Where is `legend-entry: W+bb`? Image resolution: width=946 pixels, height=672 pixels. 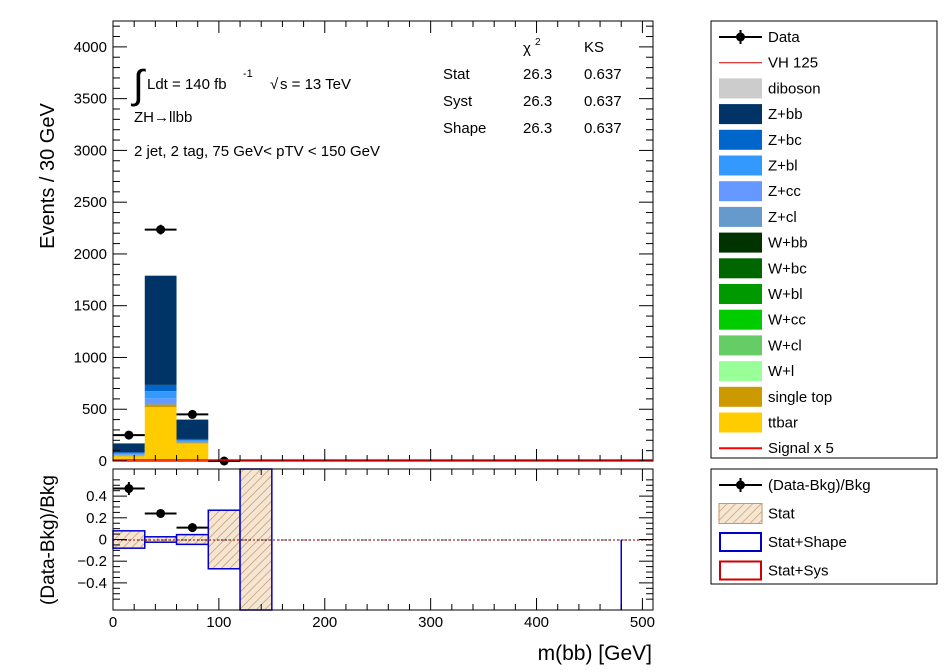
legend-entry: W+bb is located at coordinates (763, 242).